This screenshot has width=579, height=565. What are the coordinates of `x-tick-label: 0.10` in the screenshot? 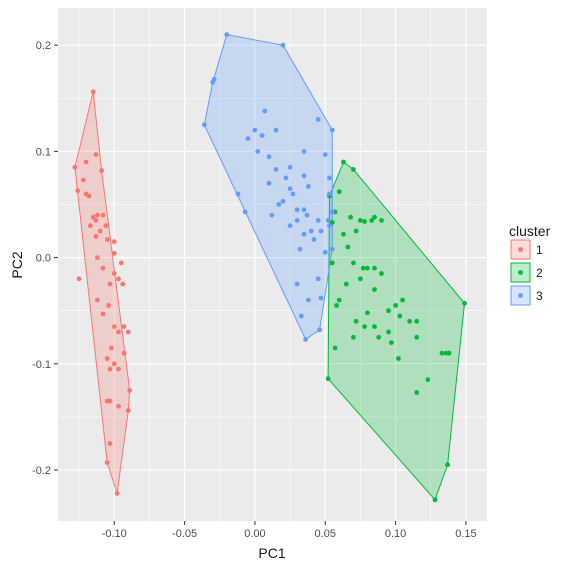 It's located at (395, 534).